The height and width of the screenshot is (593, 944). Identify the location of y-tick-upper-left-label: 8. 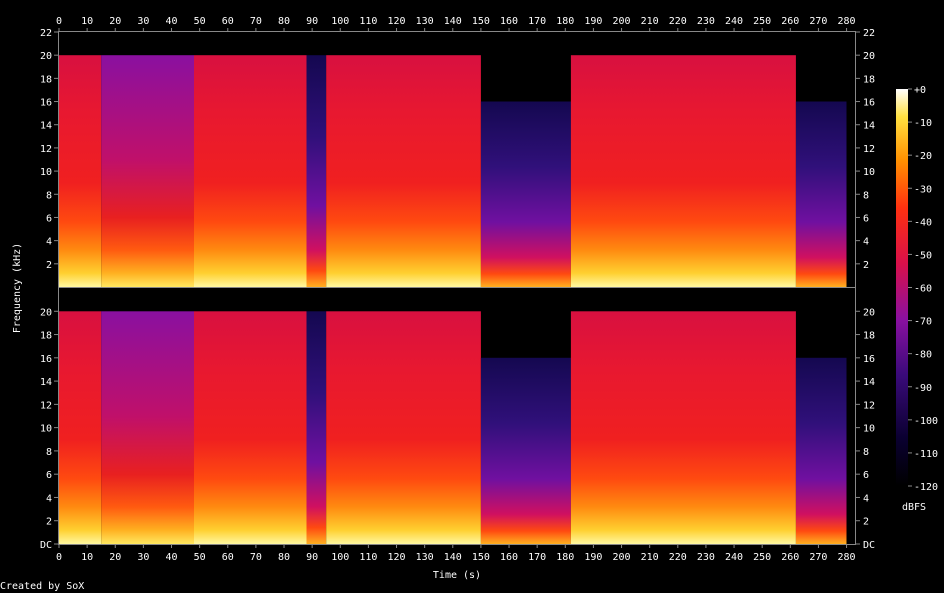
(49, 195).